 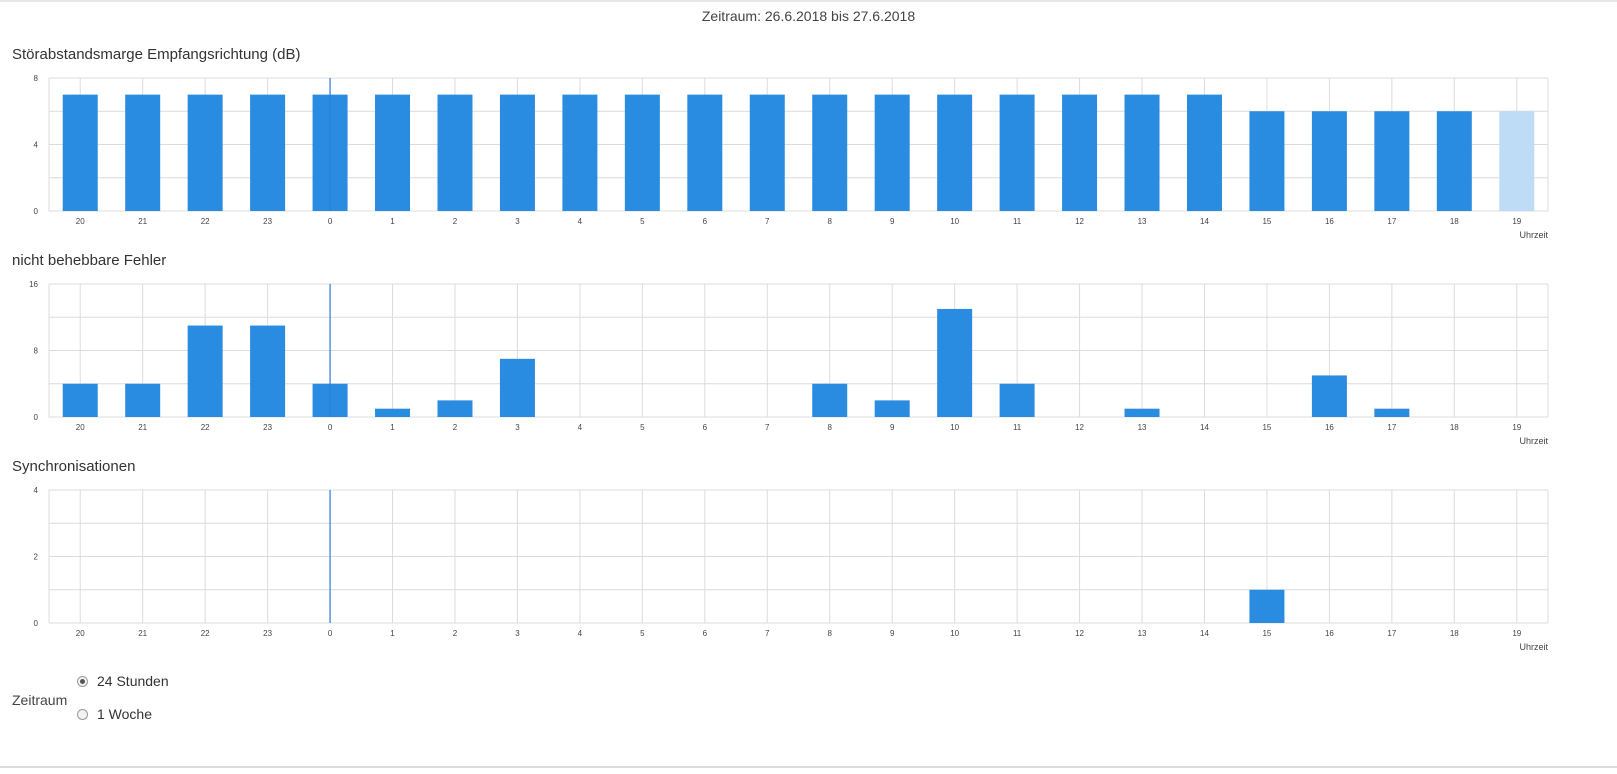 What do you see at coordinates (133, 681) in the screenshot?
I see `option-24h-label: 24 Stunden` at bounding box center [133, 681].